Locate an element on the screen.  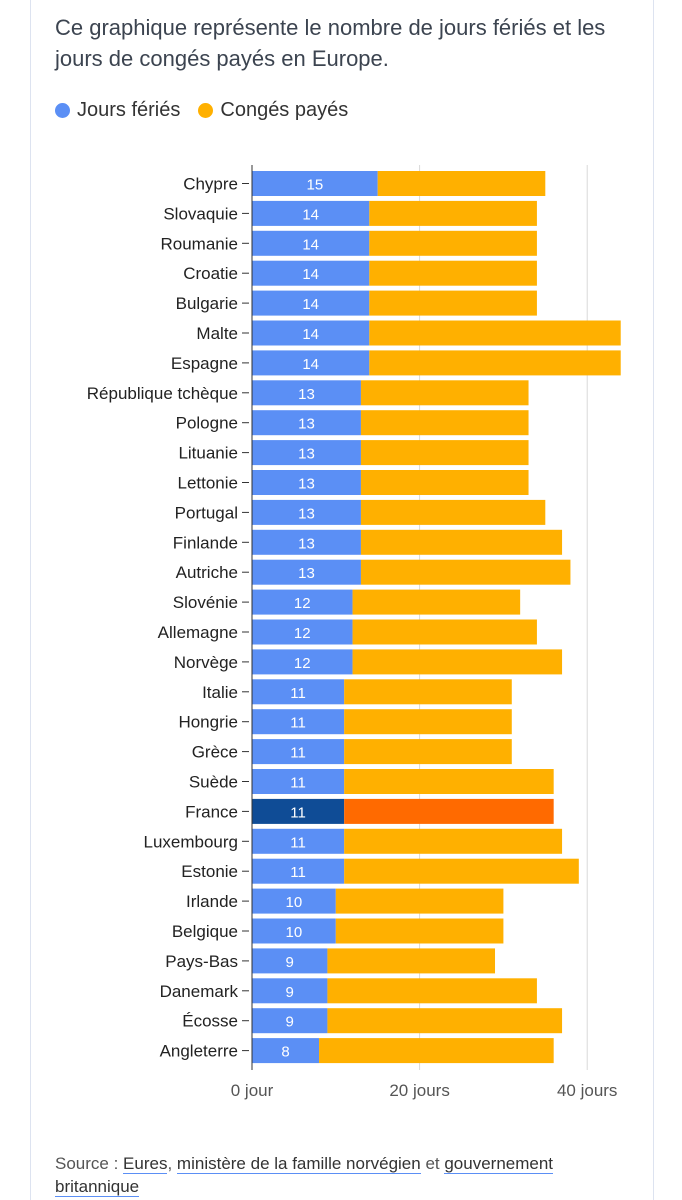
value-label-republique-tcheque: 13 is located at coordinates (306, 394).